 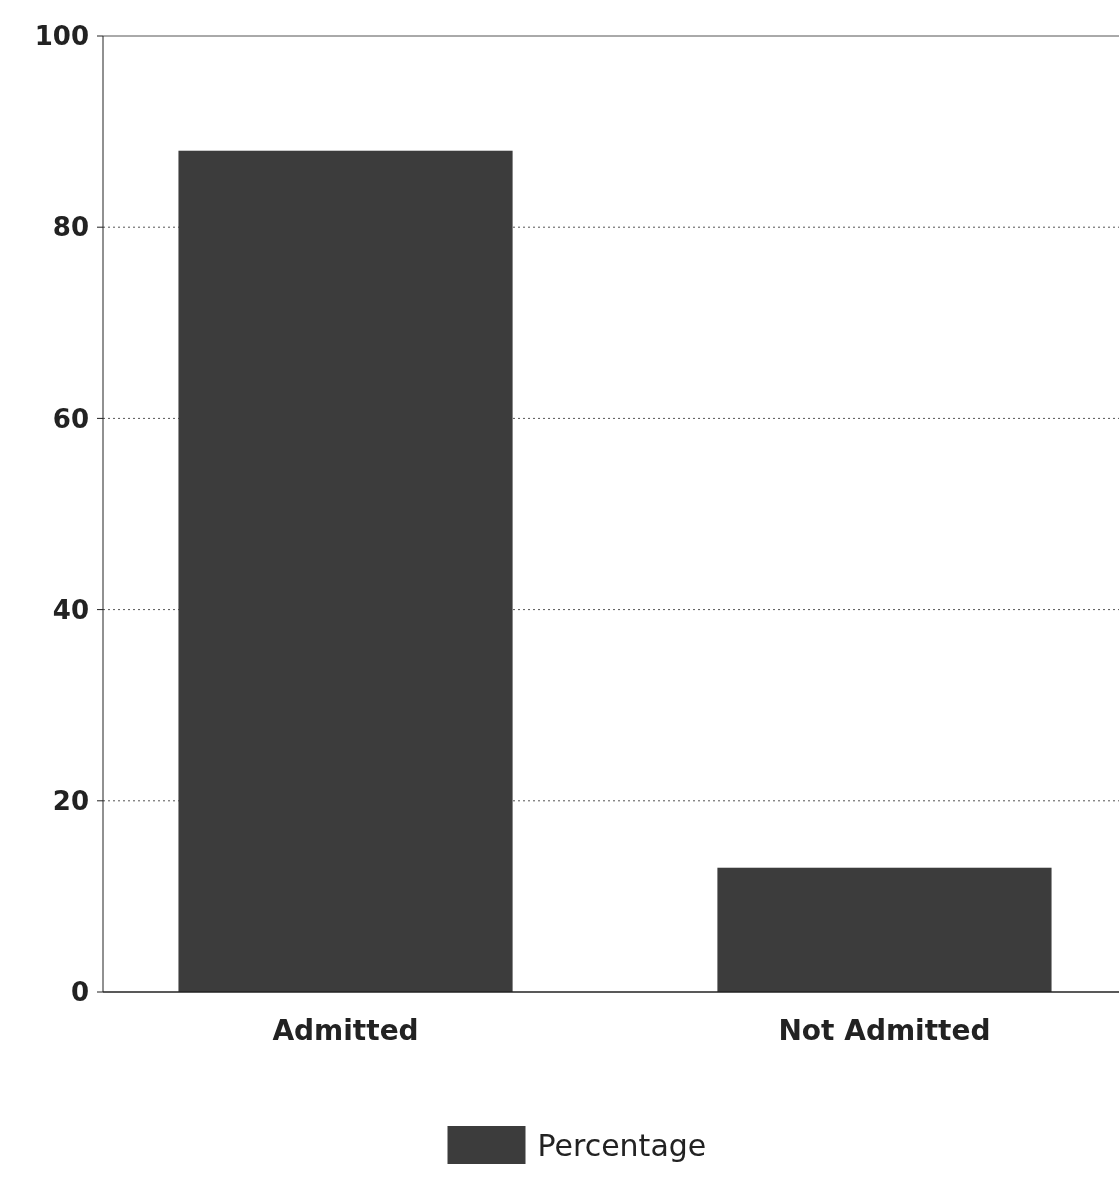 I want to click on x-tick-label: Not Admitted, so click(x=884, y=1030).